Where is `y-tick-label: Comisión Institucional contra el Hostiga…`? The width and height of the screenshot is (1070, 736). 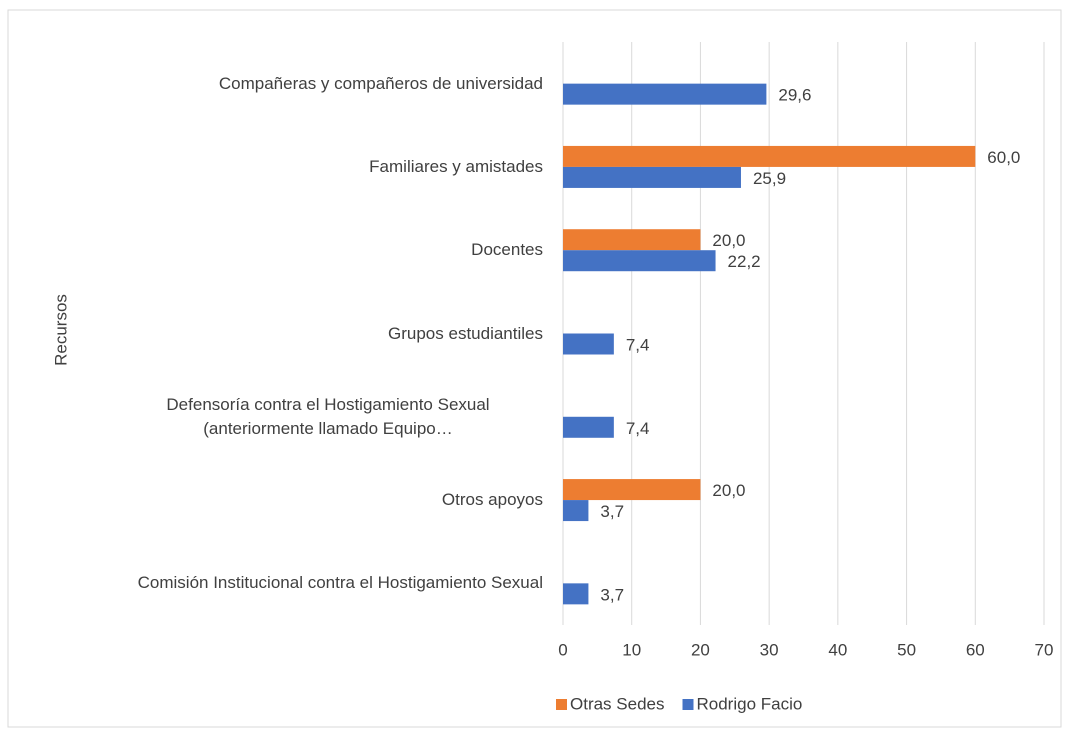 y-tick-label: Comisión Institucional contra el Hostiga… is located at coordinates (328, 583).